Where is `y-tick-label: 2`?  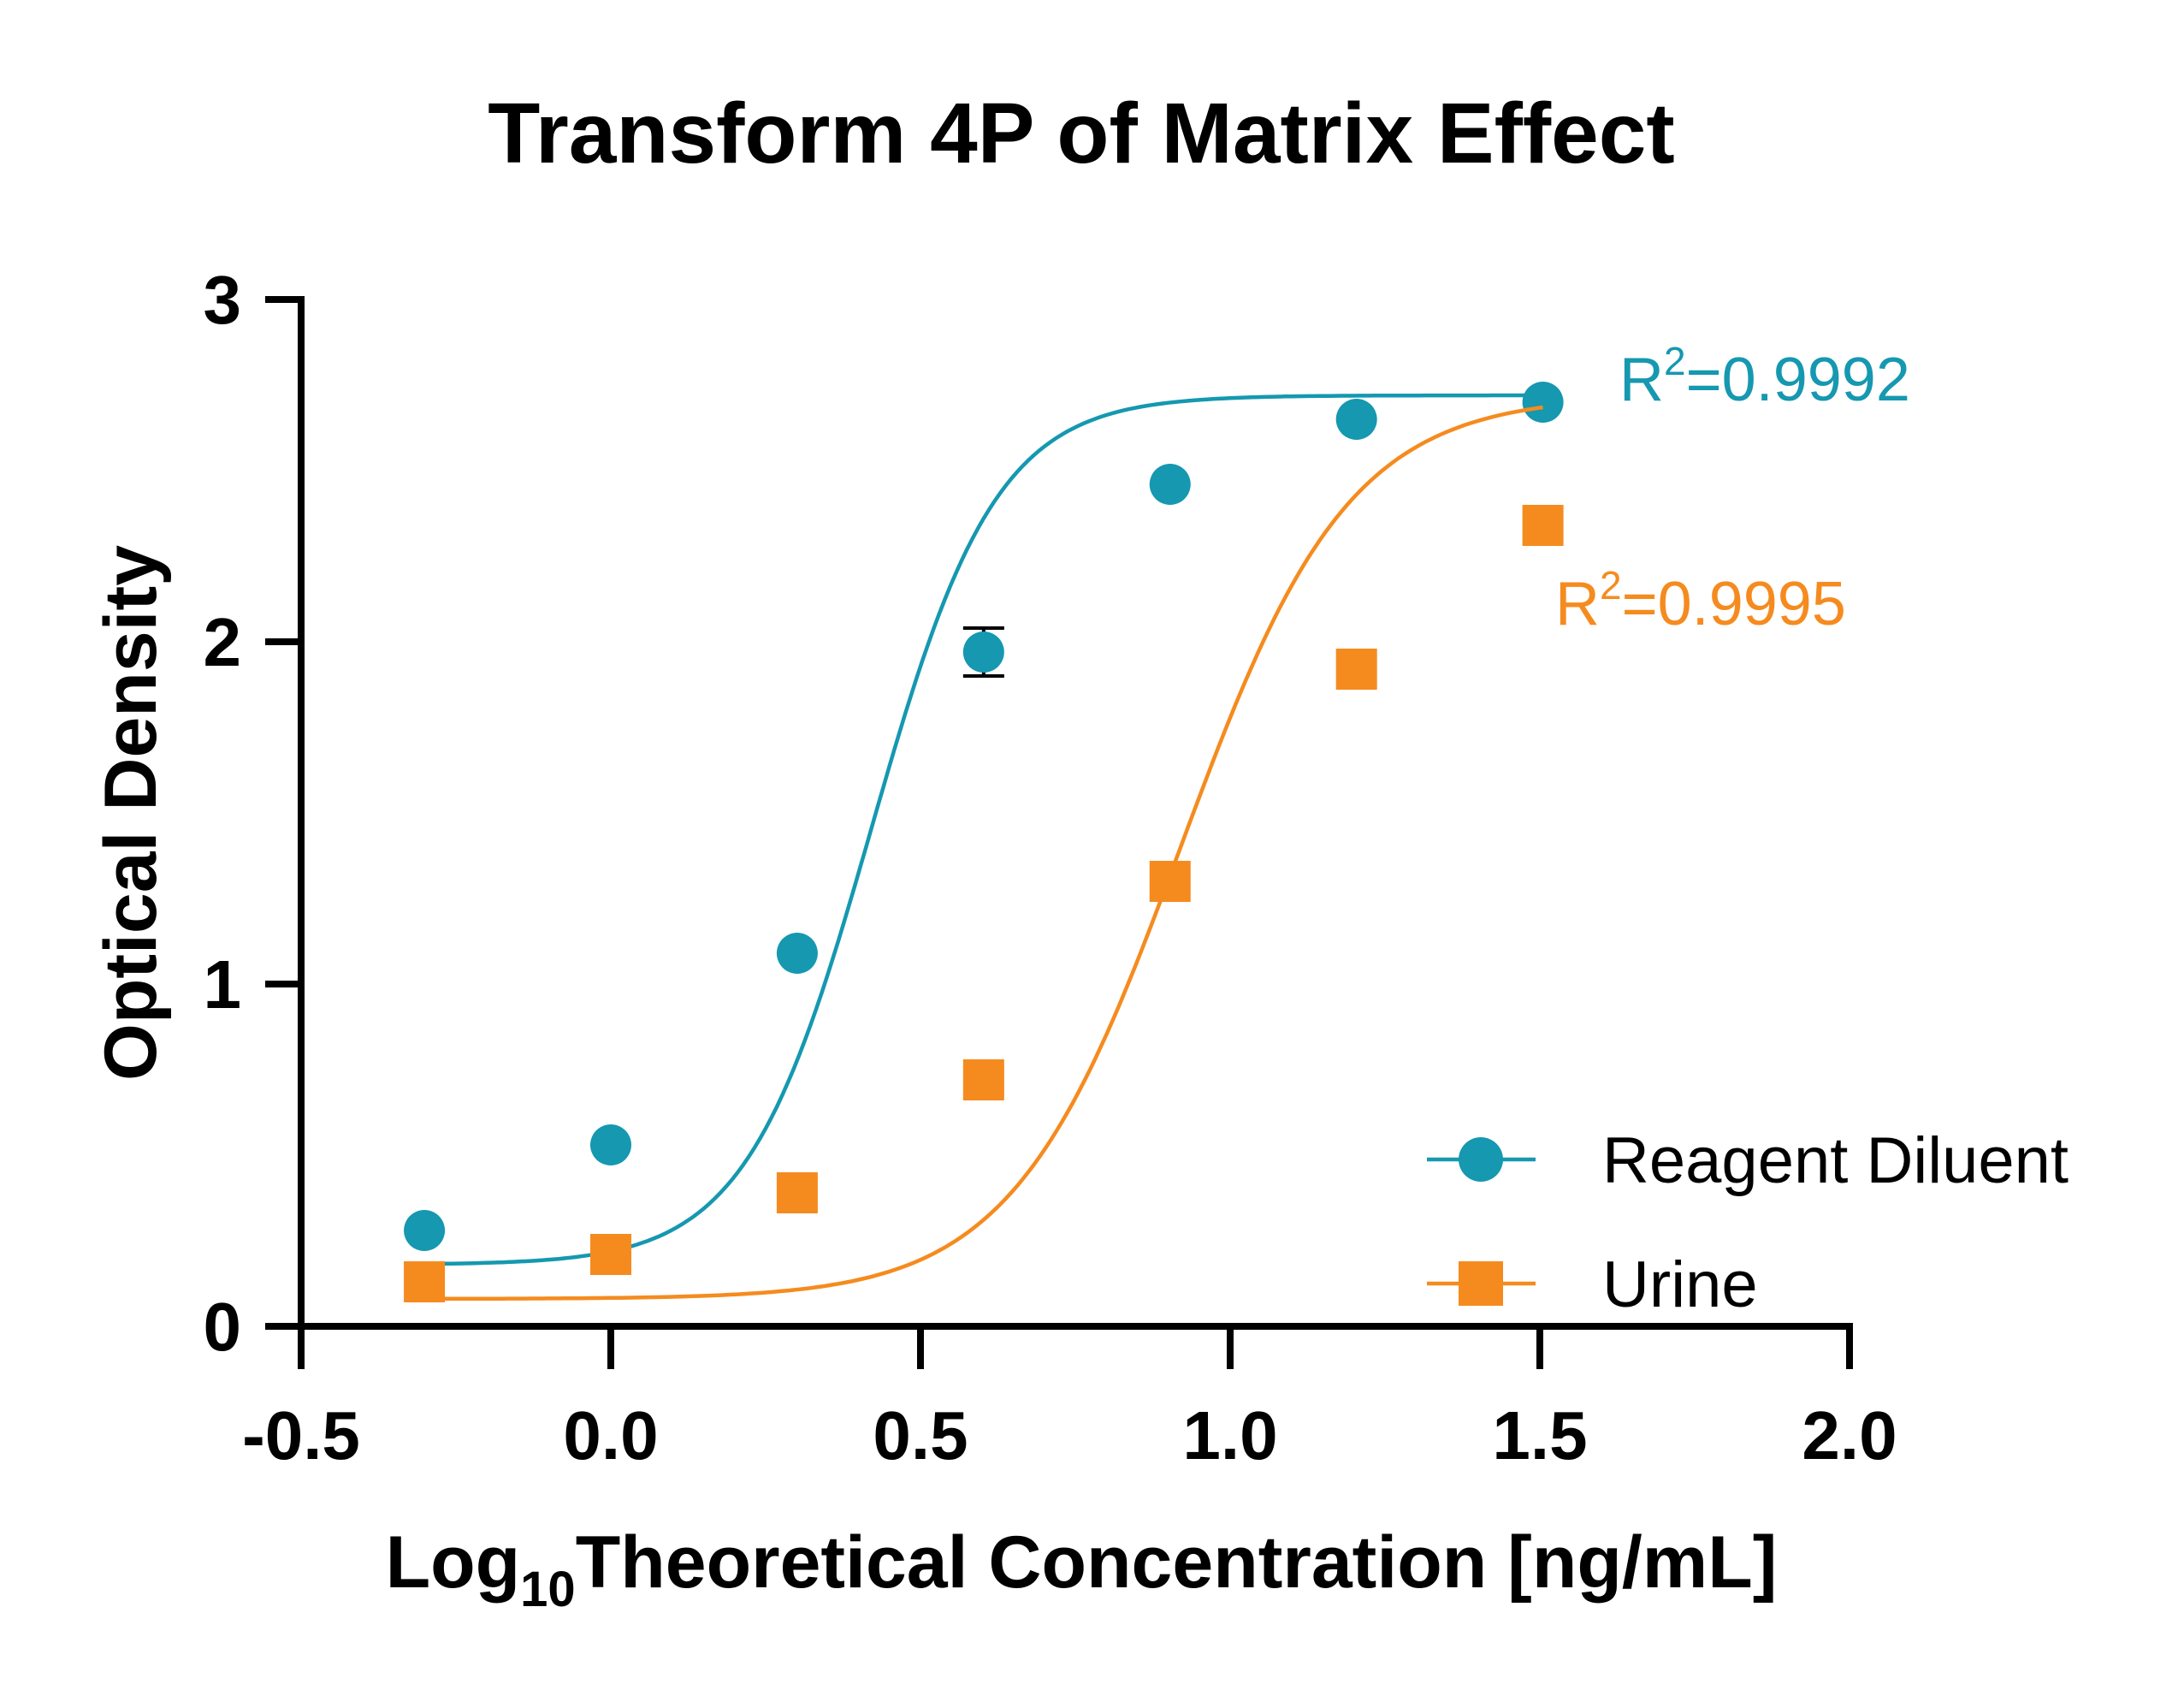 y-tick-label: 2 is located at coordinates (223, 642).